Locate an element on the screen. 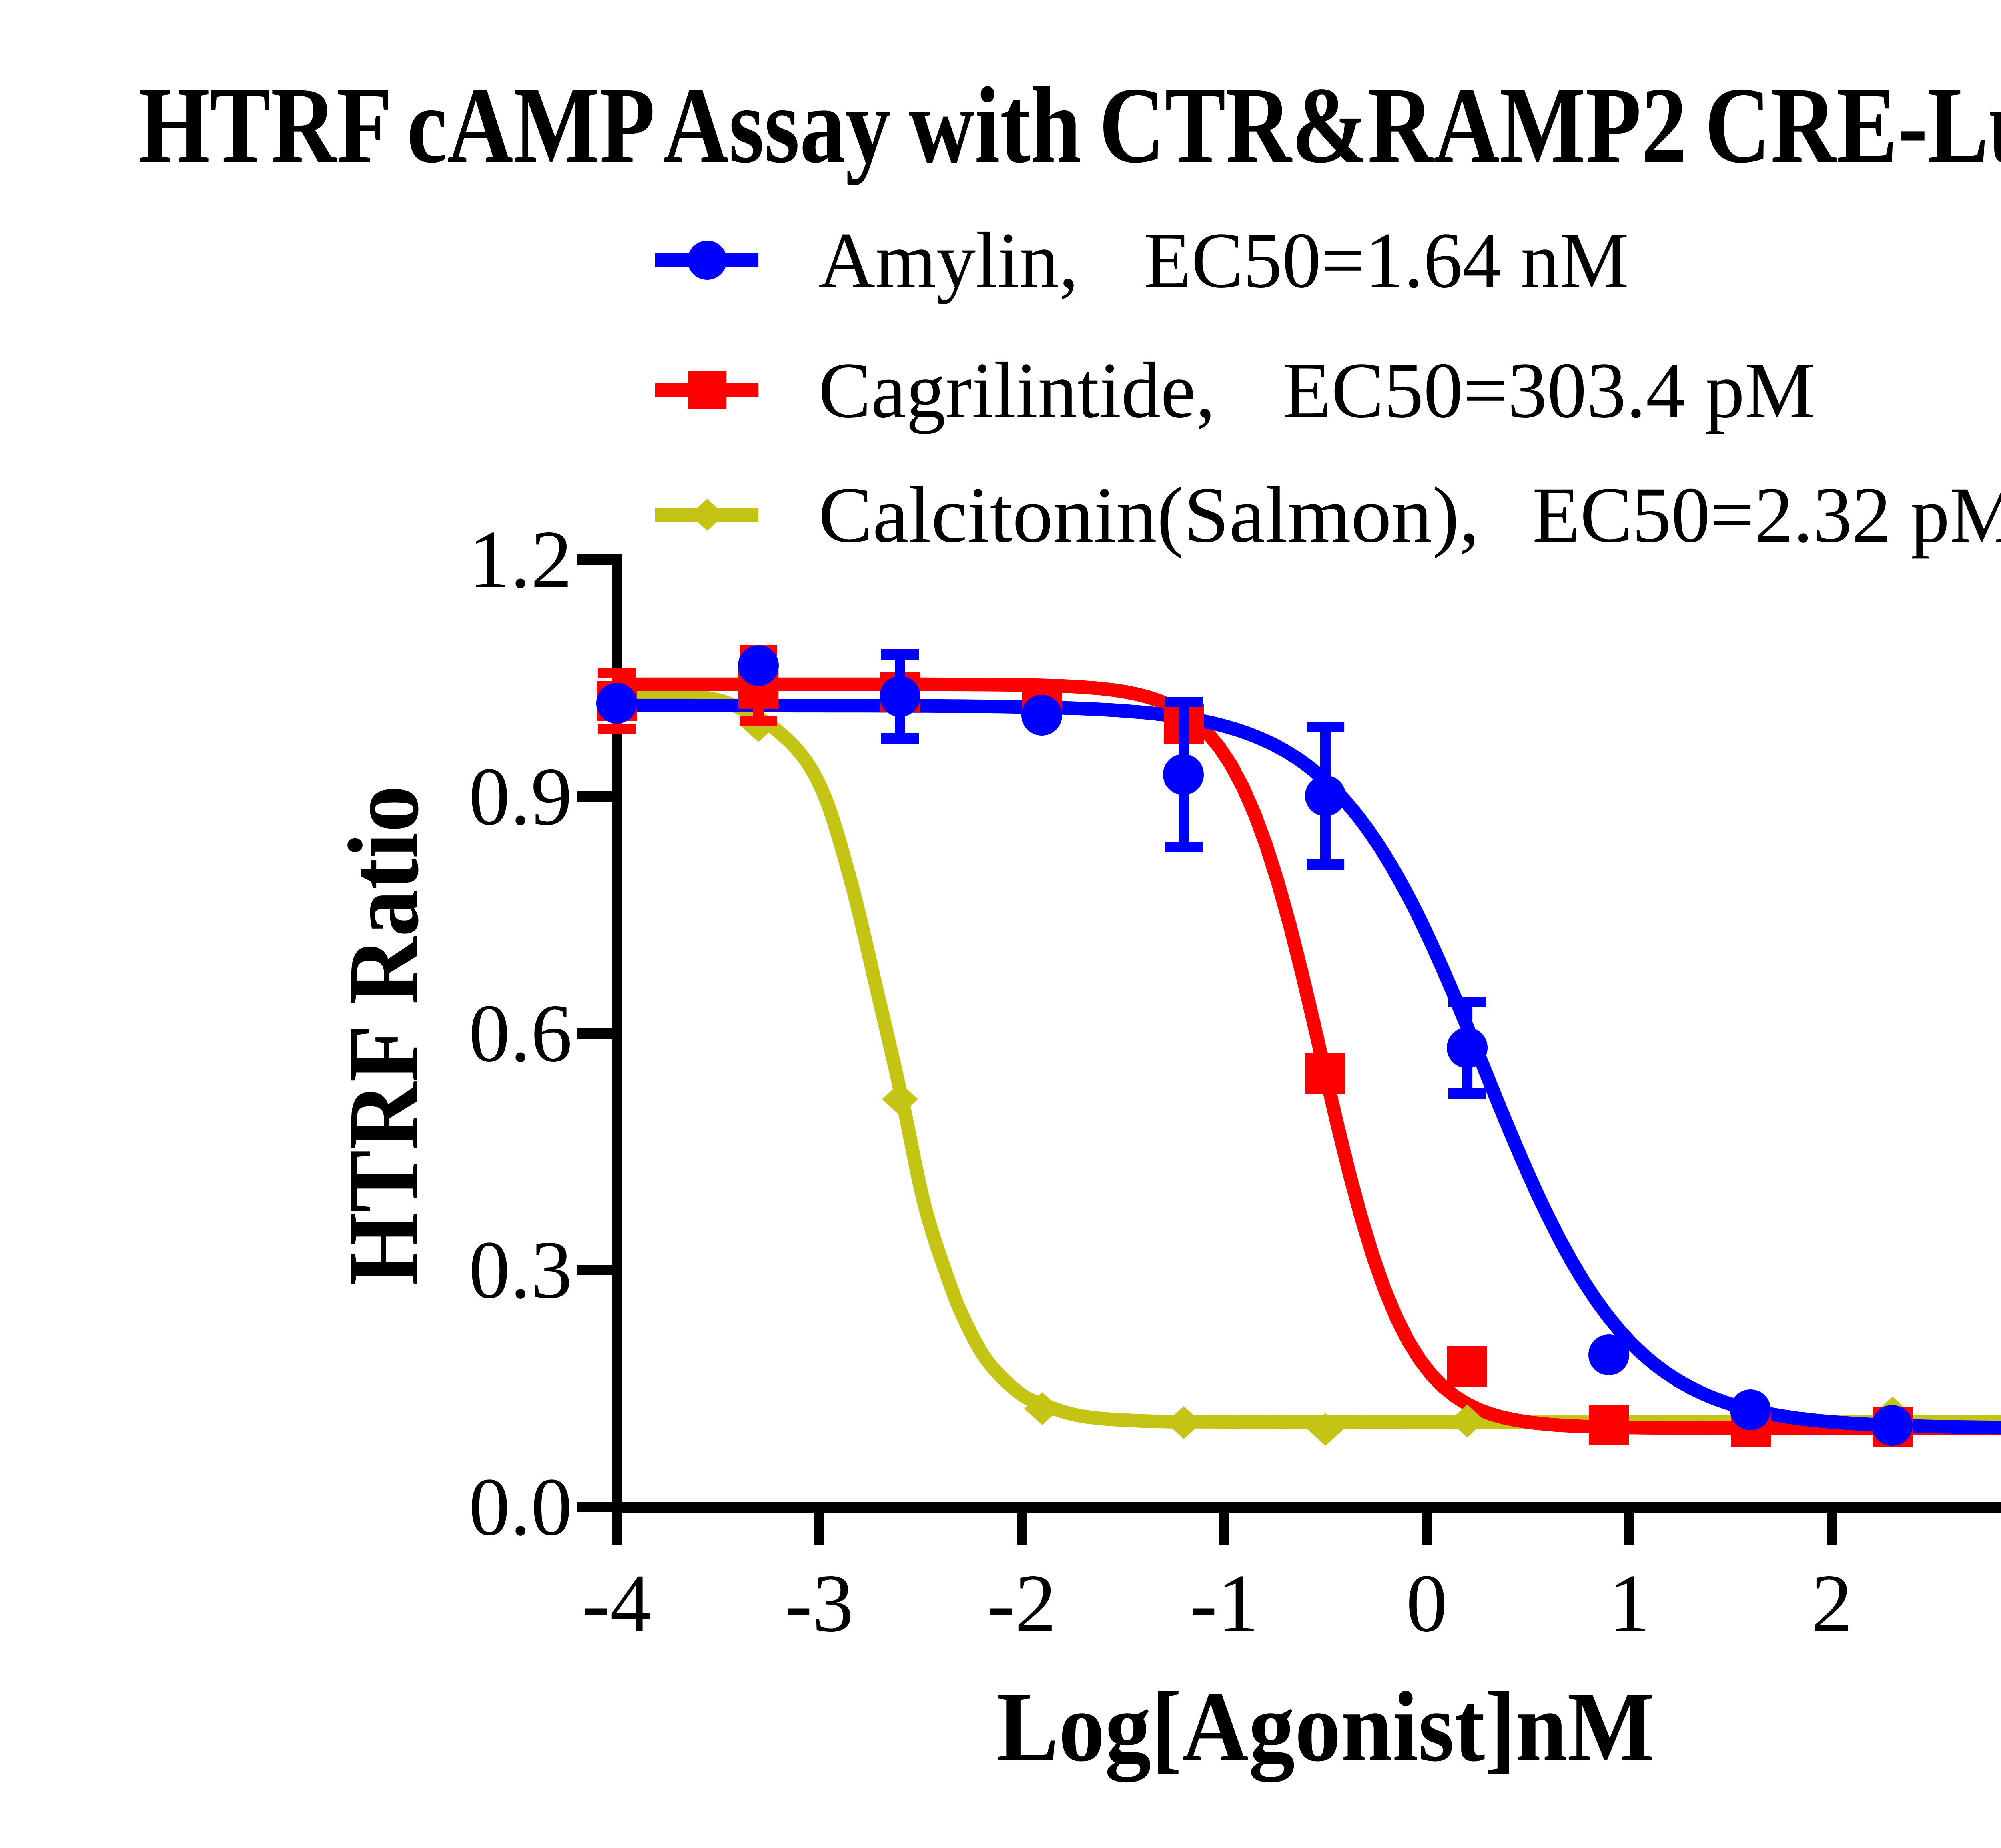 The width and height of the screenshot is (2001, 1848). svg-text: Cagrilintide, is located at coordinates (1016, 391).